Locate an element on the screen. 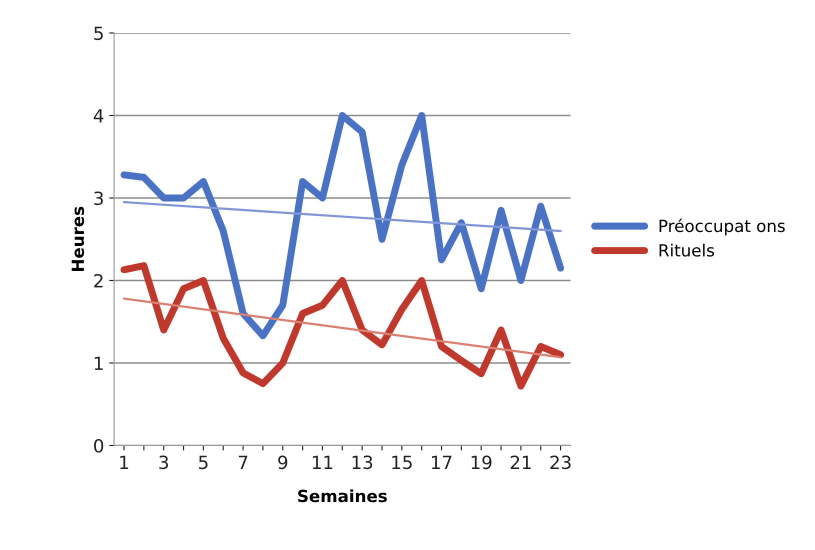 Image resolution: width=815 pixels, height=550 pixels. x-tick-label: 9 is located at coordinates (283, 463).